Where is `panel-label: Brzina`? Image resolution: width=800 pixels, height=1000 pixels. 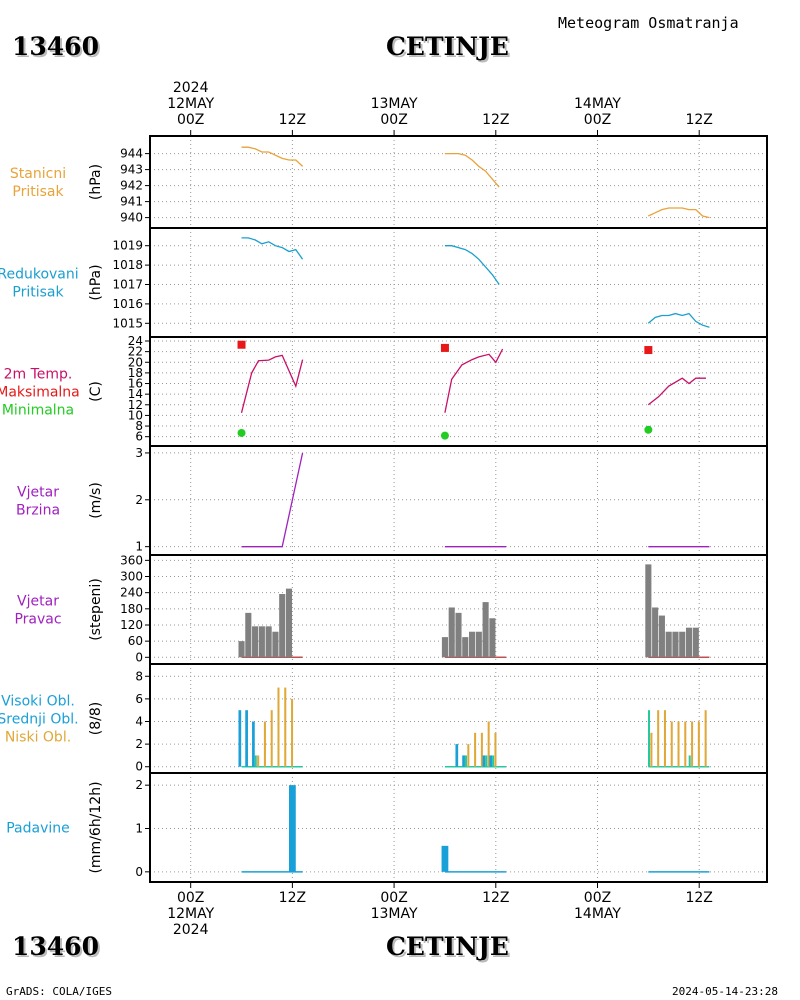 panel-label: Brzina is located at coordinates (38, 511).